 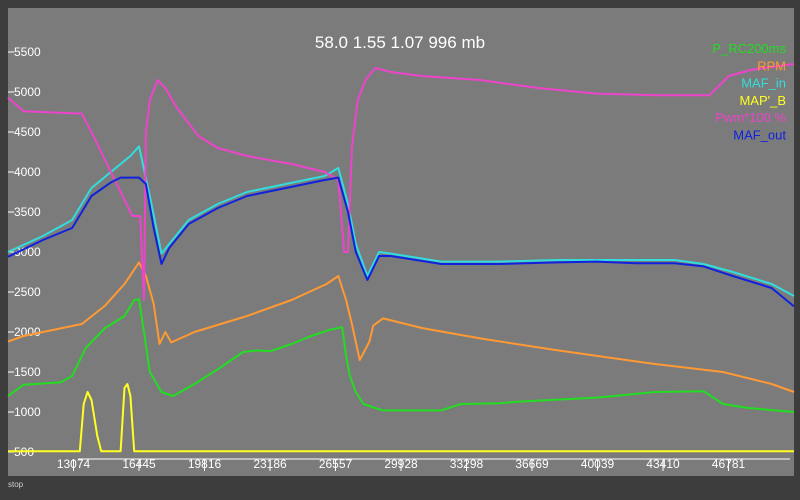 What do you see at coordinates (729, 464) in the screenshot?
I see `x-tick-label: 46781` at bounding box center [729, 464].